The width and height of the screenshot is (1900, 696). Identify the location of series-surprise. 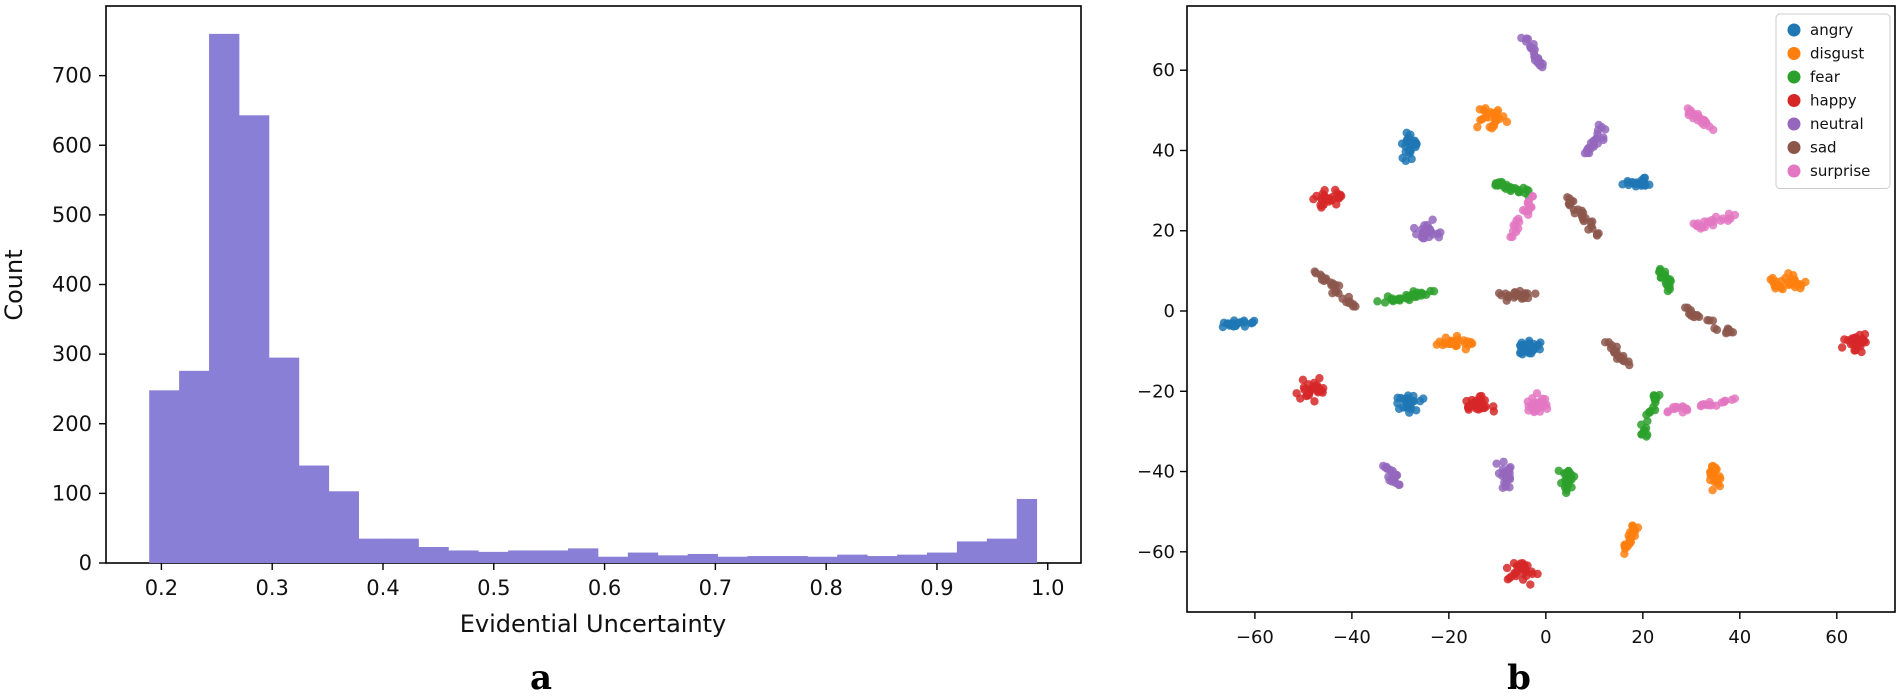
(1623, 260).